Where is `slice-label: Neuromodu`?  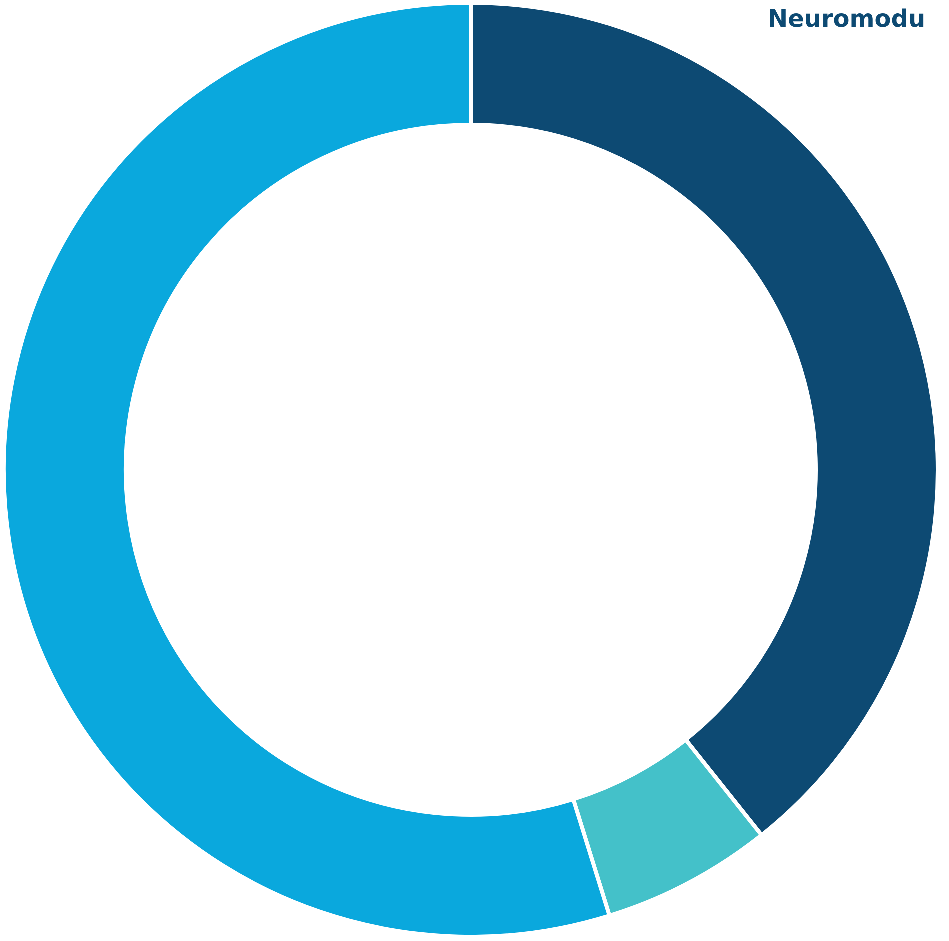 slice-label: Neuromodu is located at coordinates (847, 19).